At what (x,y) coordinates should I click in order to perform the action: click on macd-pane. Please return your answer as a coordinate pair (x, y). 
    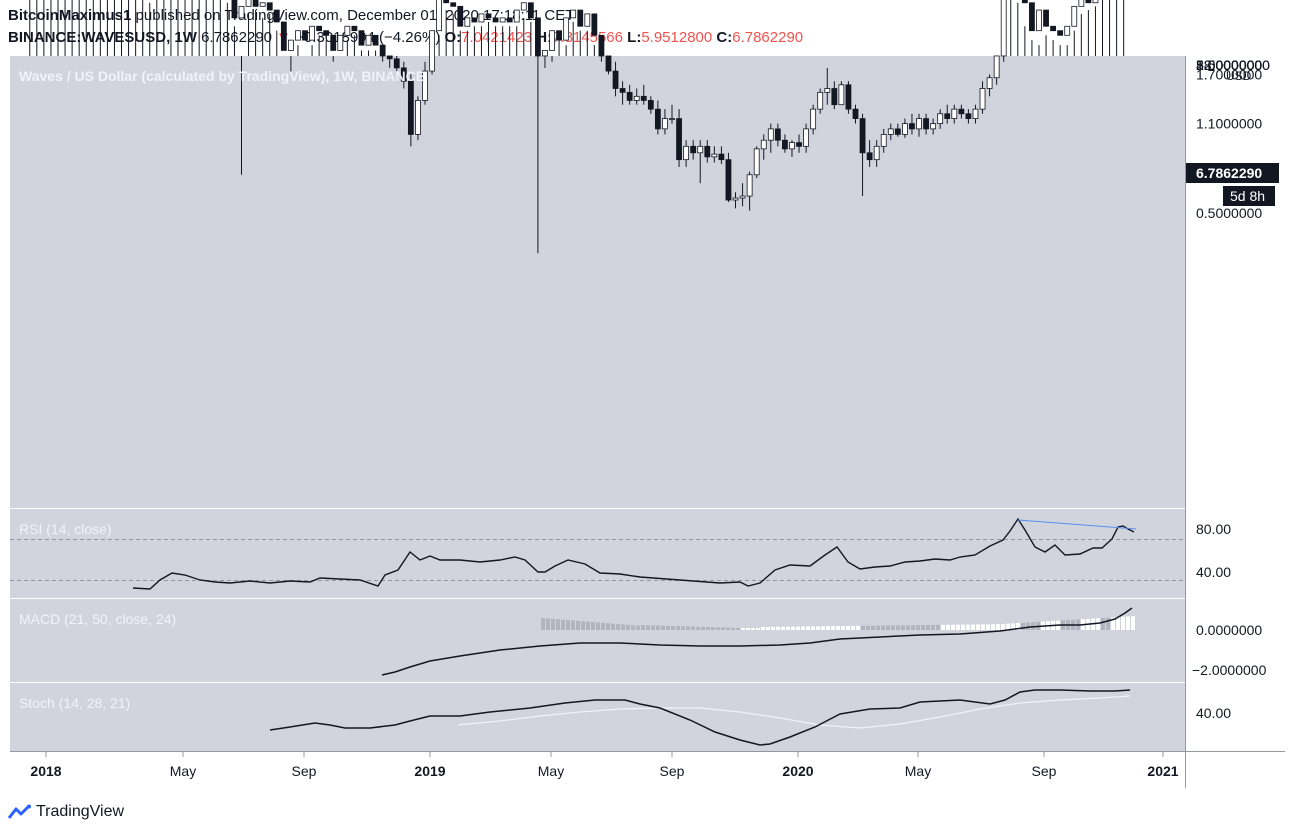
    Looking at the image, I should click on (597, 640).